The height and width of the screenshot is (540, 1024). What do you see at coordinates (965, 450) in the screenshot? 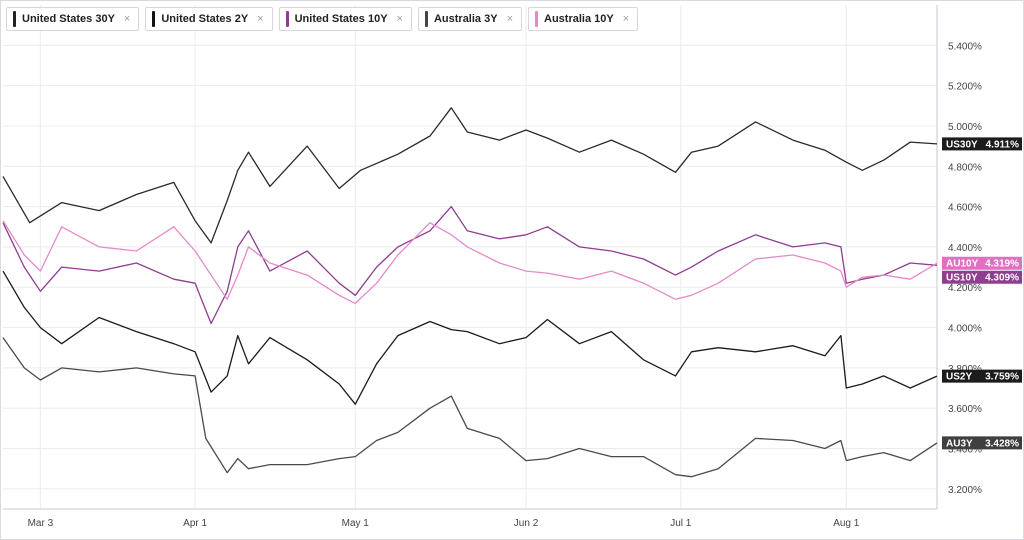
I see `y-tick-label: 3.400%` at bounding box center [965, 450].